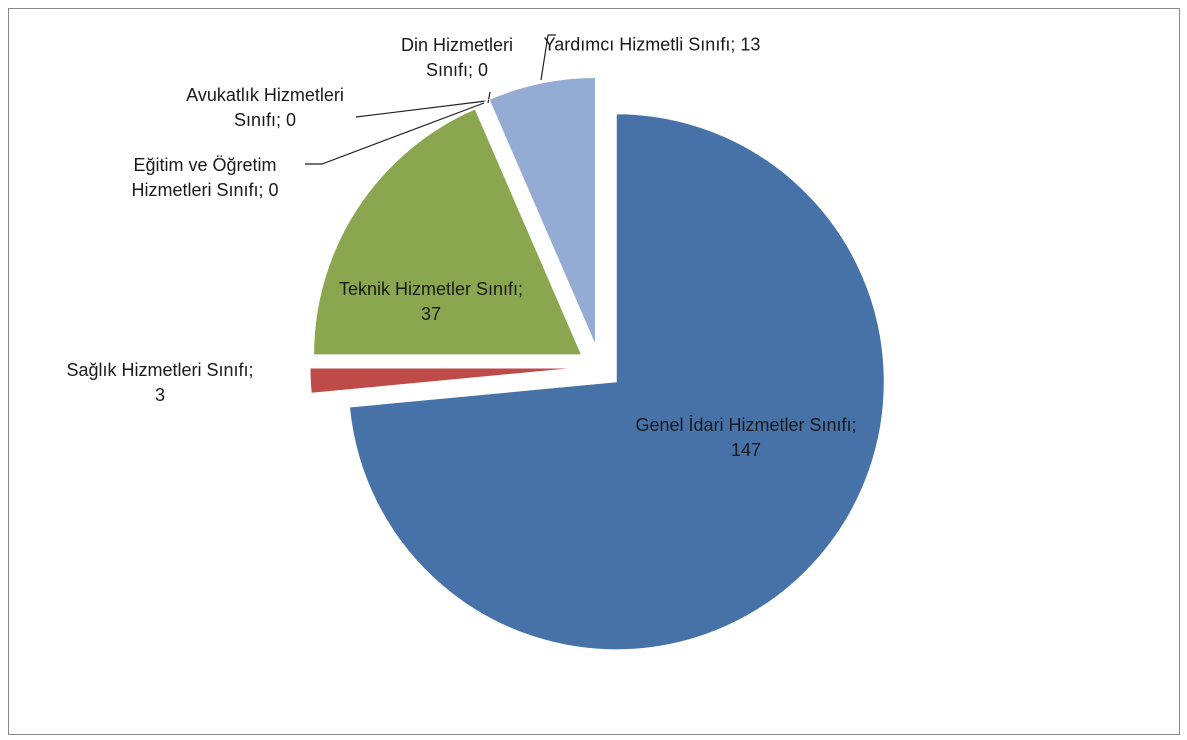  I want to click on label-value: 37, so click(431, 314).